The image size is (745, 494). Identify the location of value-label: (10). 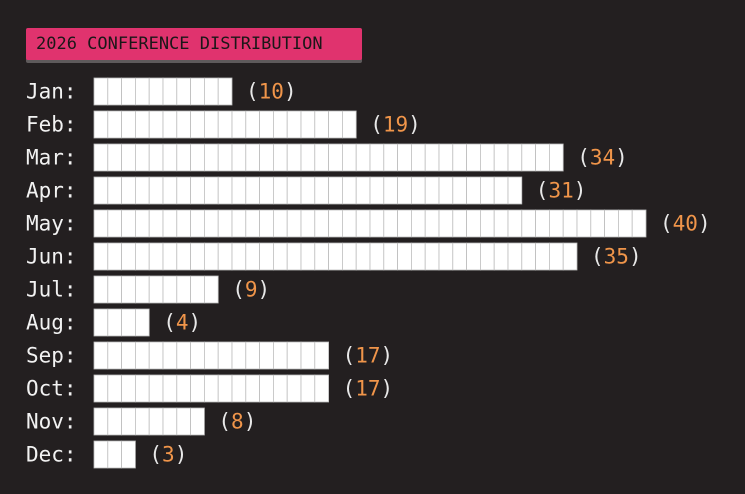
(271, 92).